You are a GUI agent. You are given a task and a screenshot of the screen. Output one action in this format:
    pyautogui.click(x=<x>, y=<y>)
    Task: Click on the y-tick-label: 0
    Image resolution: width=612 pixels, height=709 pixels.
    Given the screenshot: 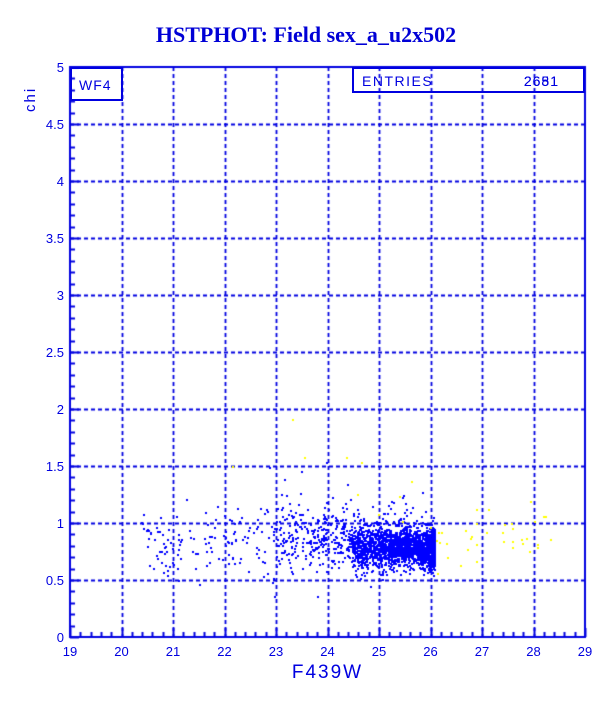 What is the action you would take?
    pyautogui.click(x=60, y=637)
    